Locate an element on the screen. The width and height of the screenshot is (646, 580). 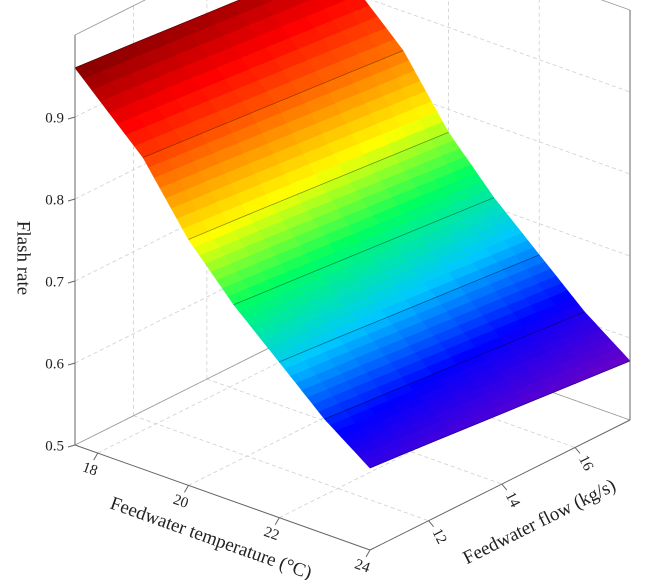
x-tick-label: 24 is located at coordinates (362, 566).